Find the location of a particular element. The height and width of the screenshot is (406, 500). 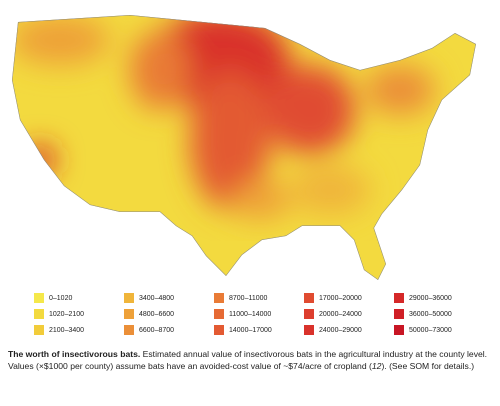

legend-label: 14000–17000 is located at coordinates (250, 330).